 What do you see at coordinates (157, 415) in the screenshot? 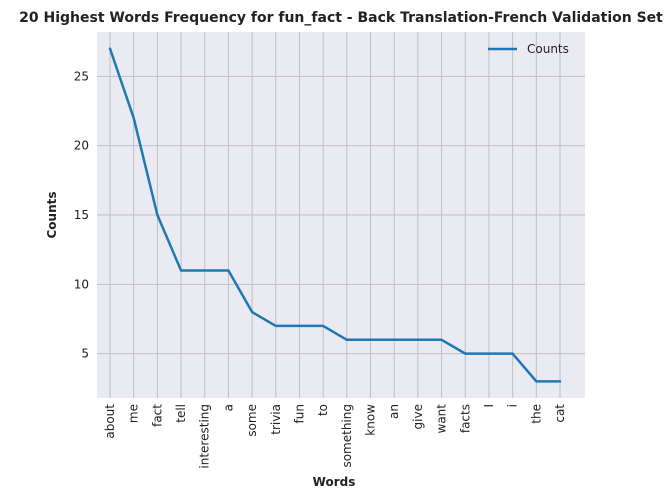
I see `x-tick-label: fact` at bounding box center [157, 415].